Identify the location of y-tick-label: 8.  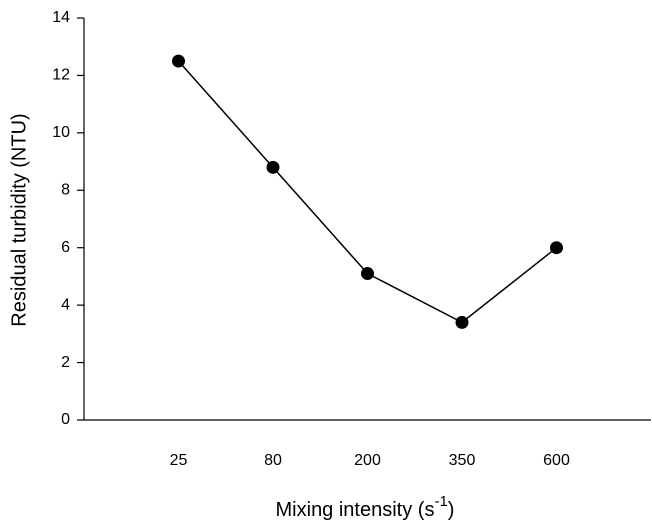
(65, 190).